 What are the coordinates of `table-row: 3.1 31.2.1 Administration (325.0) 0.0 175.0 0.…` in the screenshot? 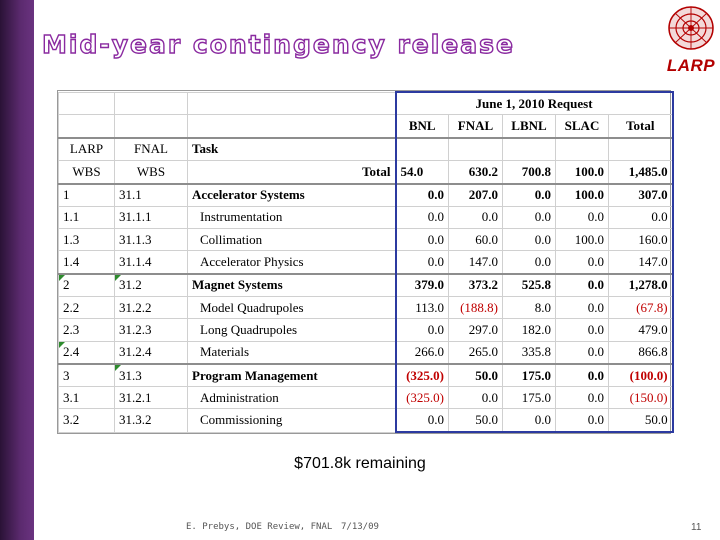 It's located at (366, 398).